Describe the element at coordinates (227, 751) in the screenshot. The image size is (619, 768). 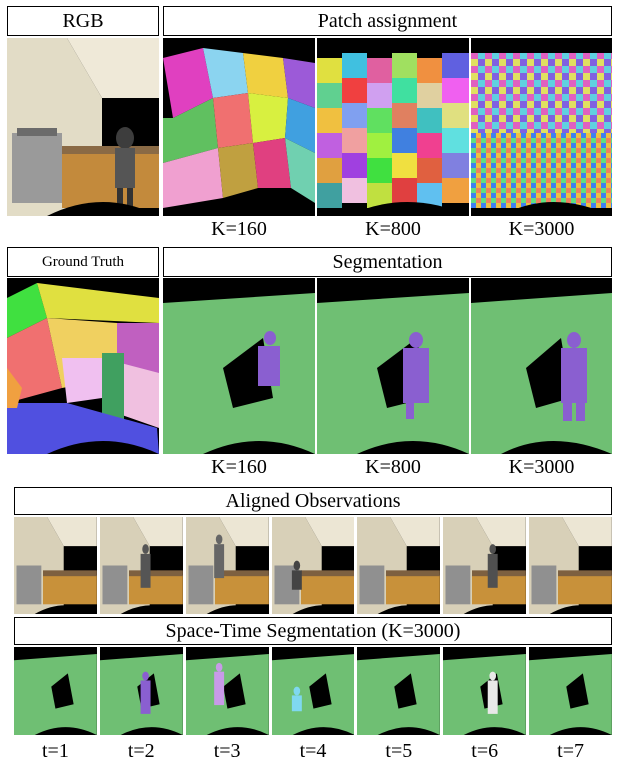
I see `time-label-3: t=3` at that location.